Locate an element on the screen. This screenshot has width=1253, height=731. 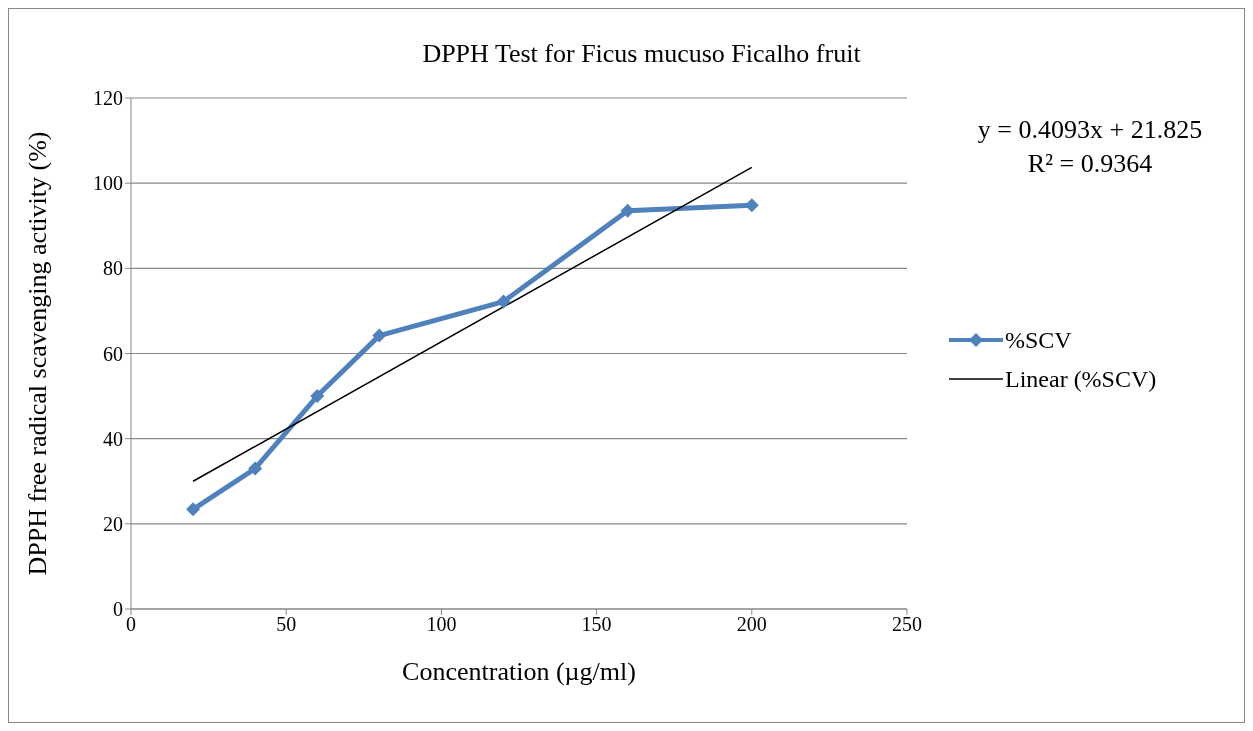
y-tick-label: 40 is located at coordinates (113, 438).